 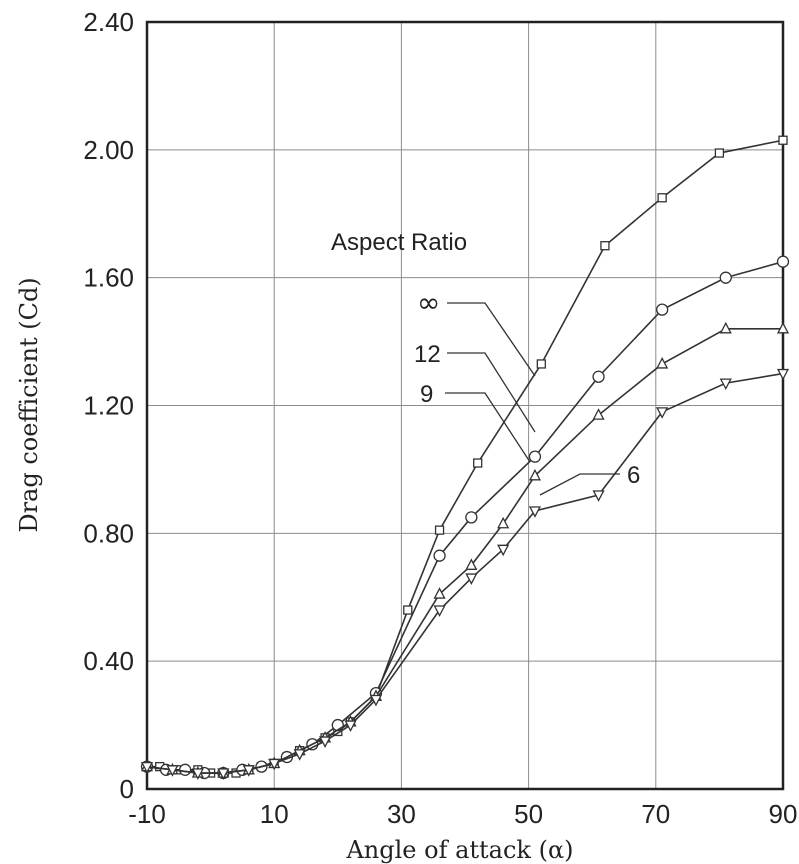 What do you see at coordinates (127, 789) in the screenshot?
I see `y-tick-label: 0` at bounding box center [127, 789].